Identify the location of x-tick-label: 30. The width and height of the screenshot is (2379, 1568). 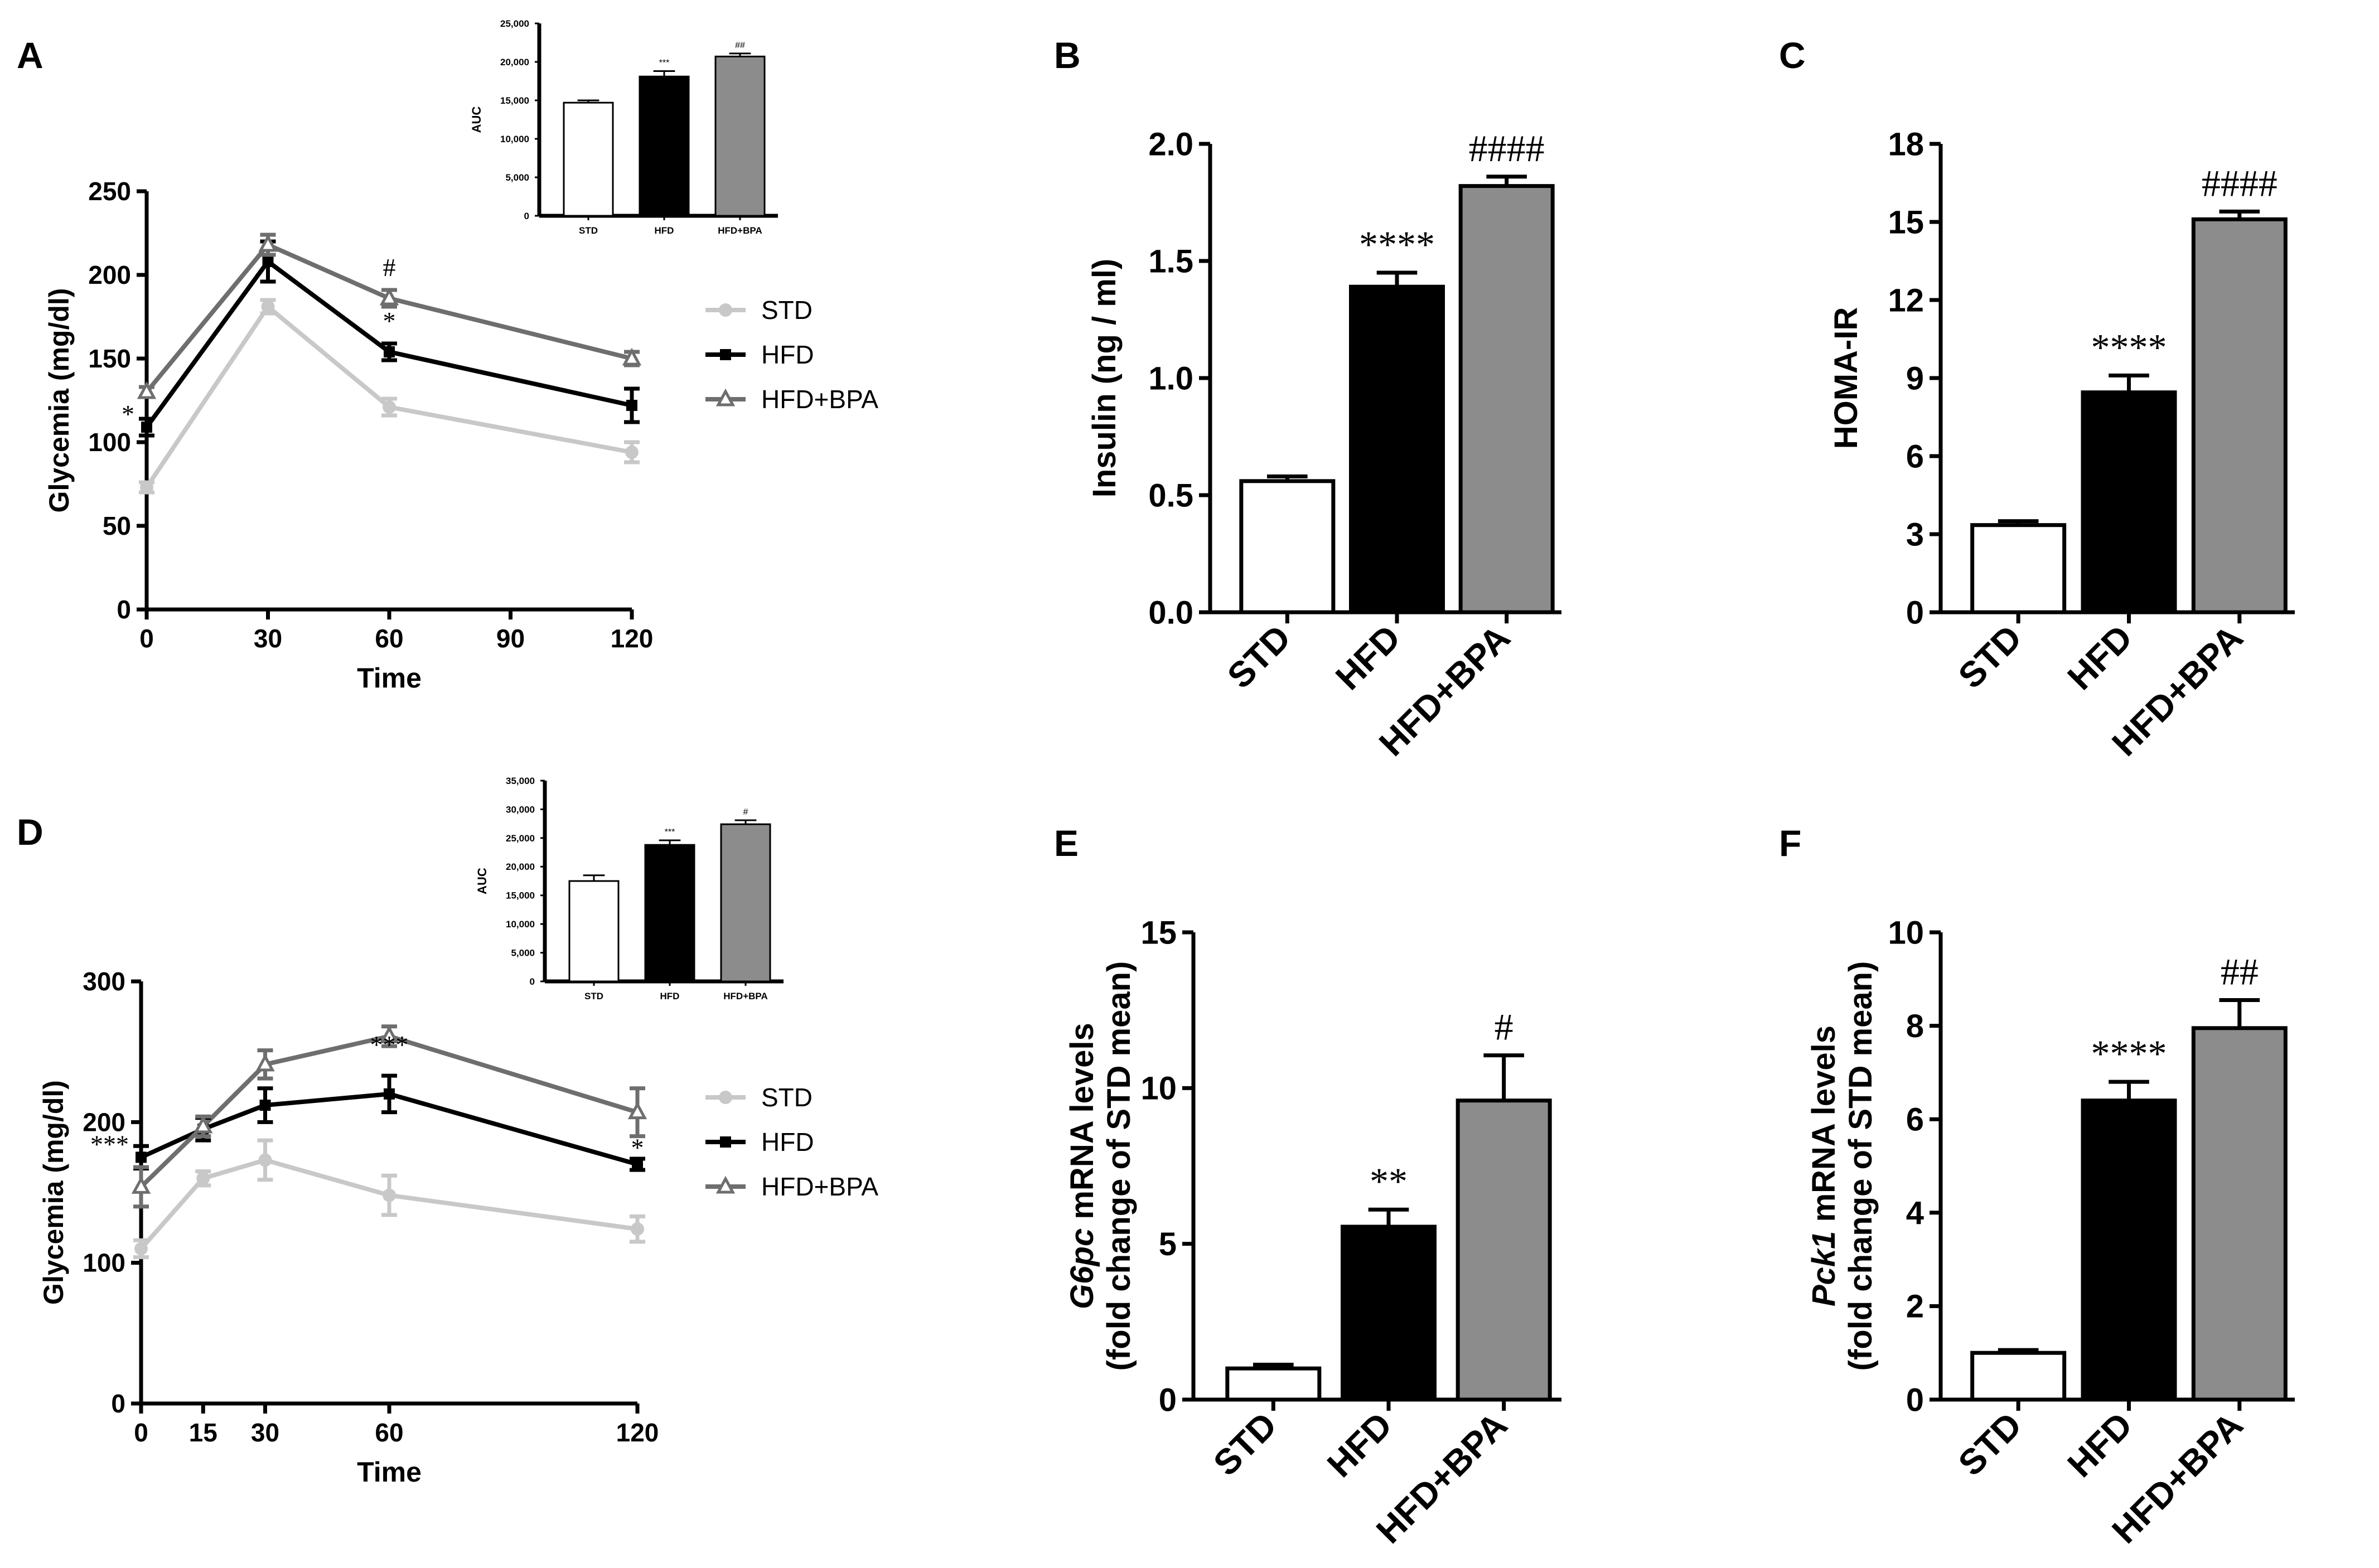
(268, 638).